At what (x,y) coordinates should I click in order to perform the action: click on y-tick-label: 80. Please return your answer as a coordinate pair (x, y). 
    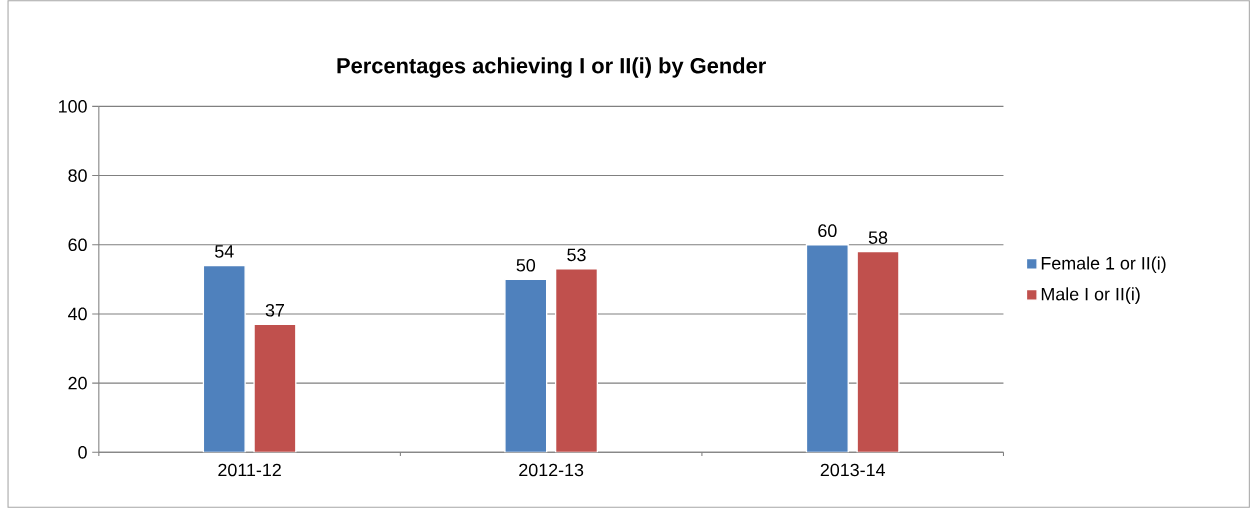
    Looking at the image, I should click on (77, 175).